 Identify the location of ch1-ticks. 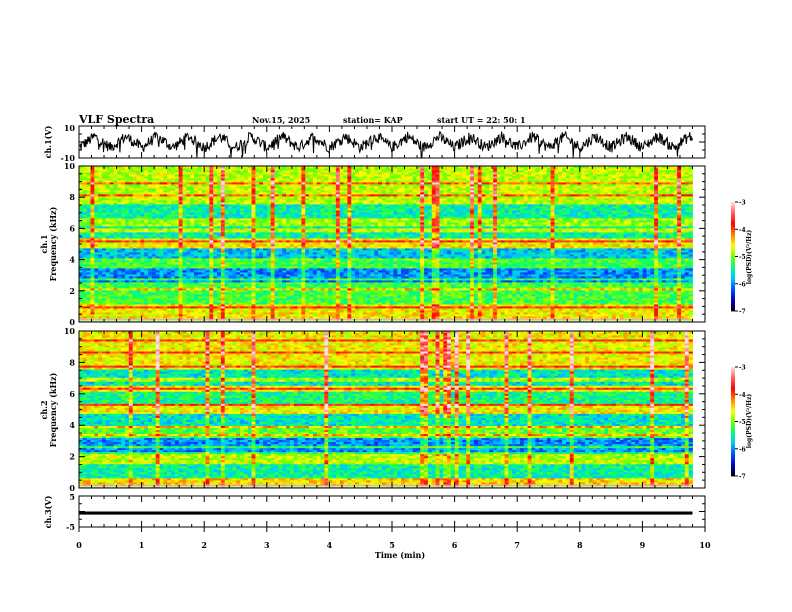
(392, 142).